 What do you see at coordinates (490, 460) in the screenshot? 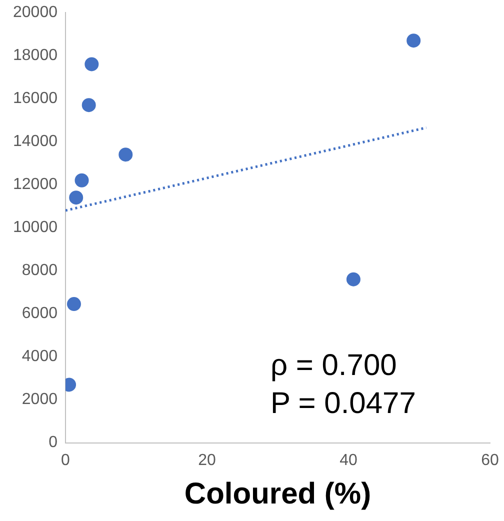
I see `x-tick-label: 60` at bounding box center [490, 460].